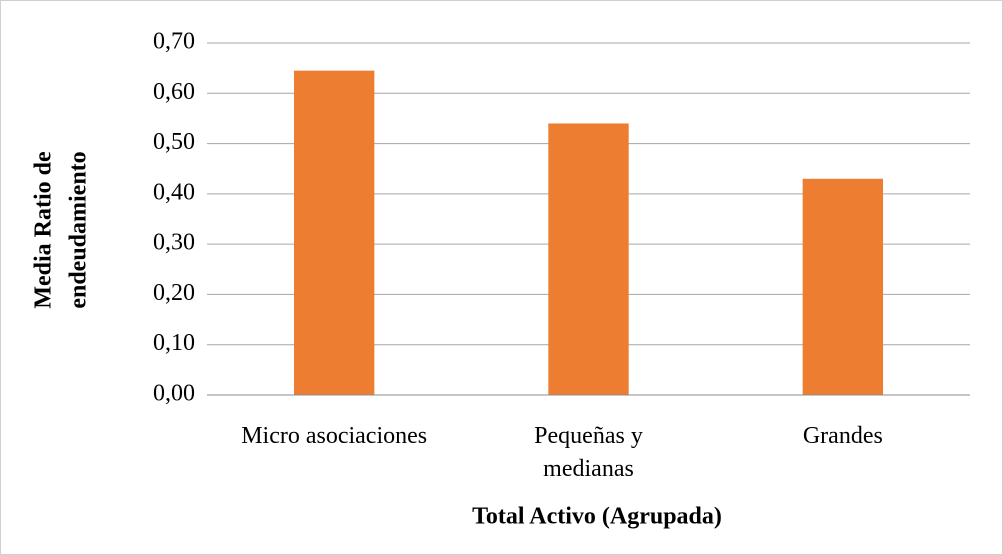 The width and height of the screenshot is (1003, 555). Describe the element at coordinates (174, 394) in the screenshot. I see `y-tick-label: 0,00` at that location.